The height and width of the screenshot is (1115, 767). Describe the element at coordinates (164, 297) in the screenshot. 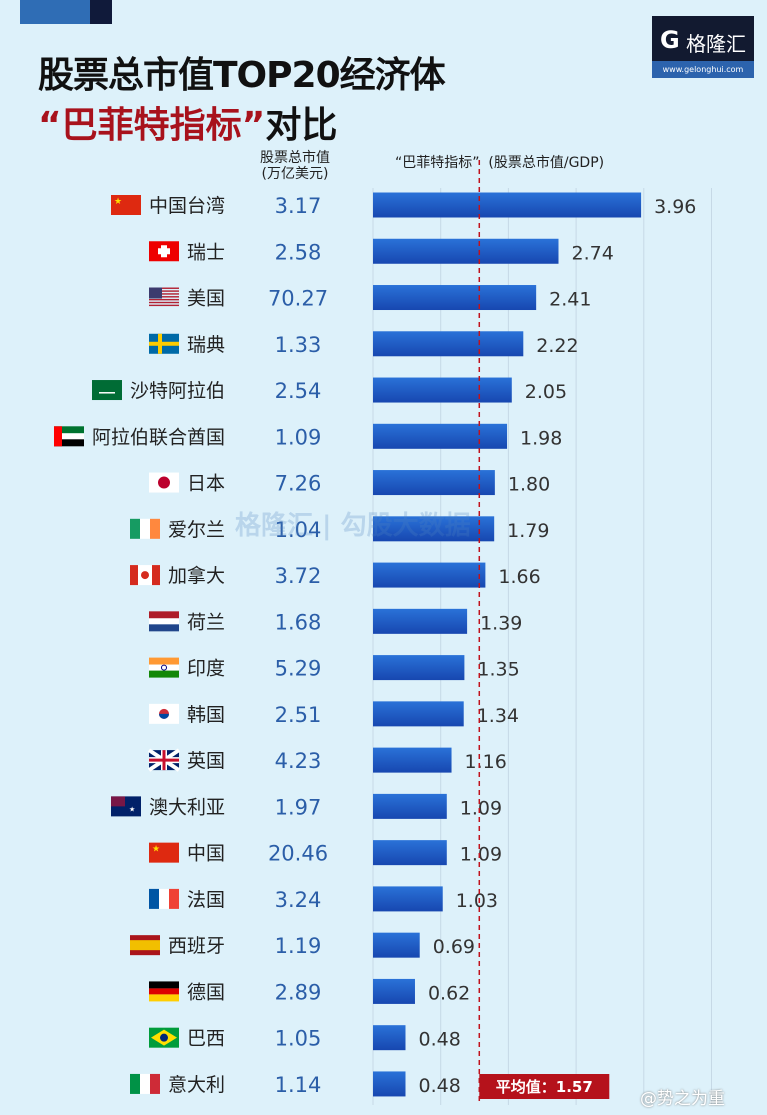

I see `flag-us-icon` at that location.